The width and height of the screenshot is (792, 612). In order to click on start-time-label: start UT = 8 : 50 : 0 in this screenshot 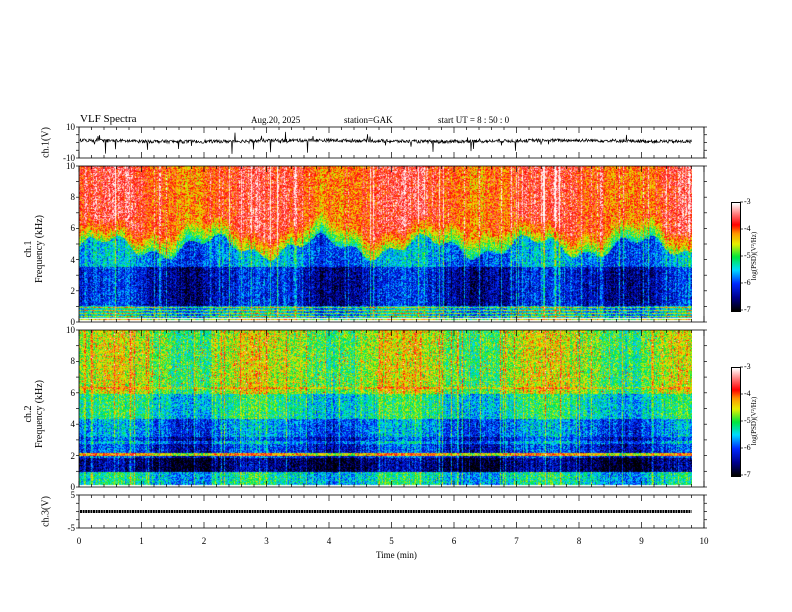, I will do `click(474, 120)`.